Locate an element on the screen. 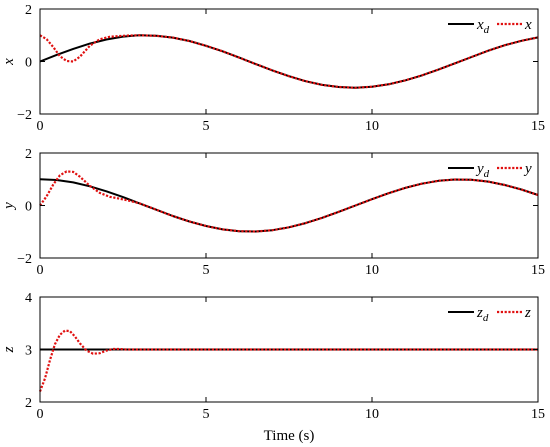 The height and width of the screenshot is (447, 550). series-line-x is located at coordinates (289, 61).